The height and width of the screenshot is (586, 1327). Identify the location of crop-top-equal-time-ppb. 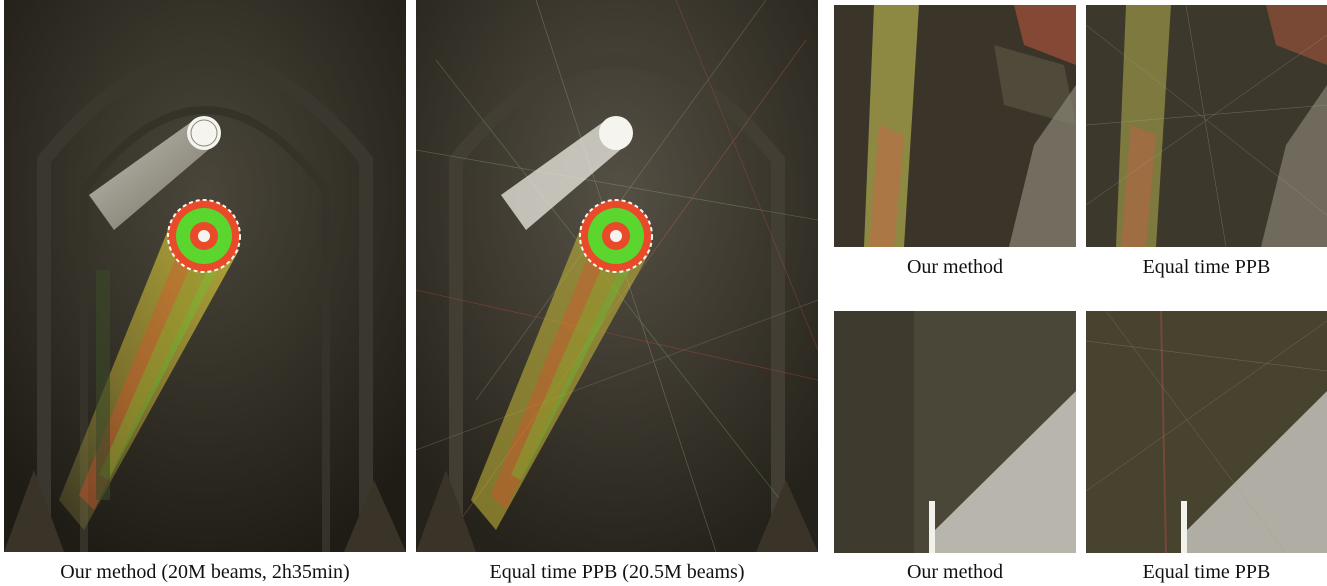
(1206, 126).